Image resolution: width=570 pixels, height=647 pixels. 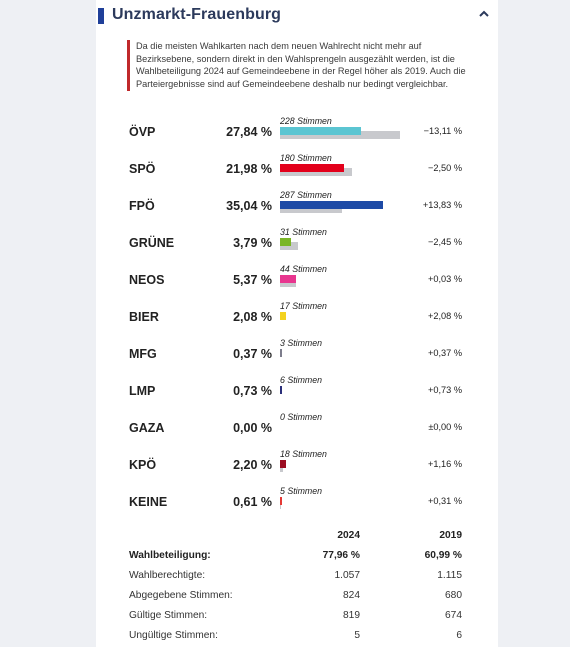 I want to click on party-diff: −13,11 %, so click(x=442, y=131).